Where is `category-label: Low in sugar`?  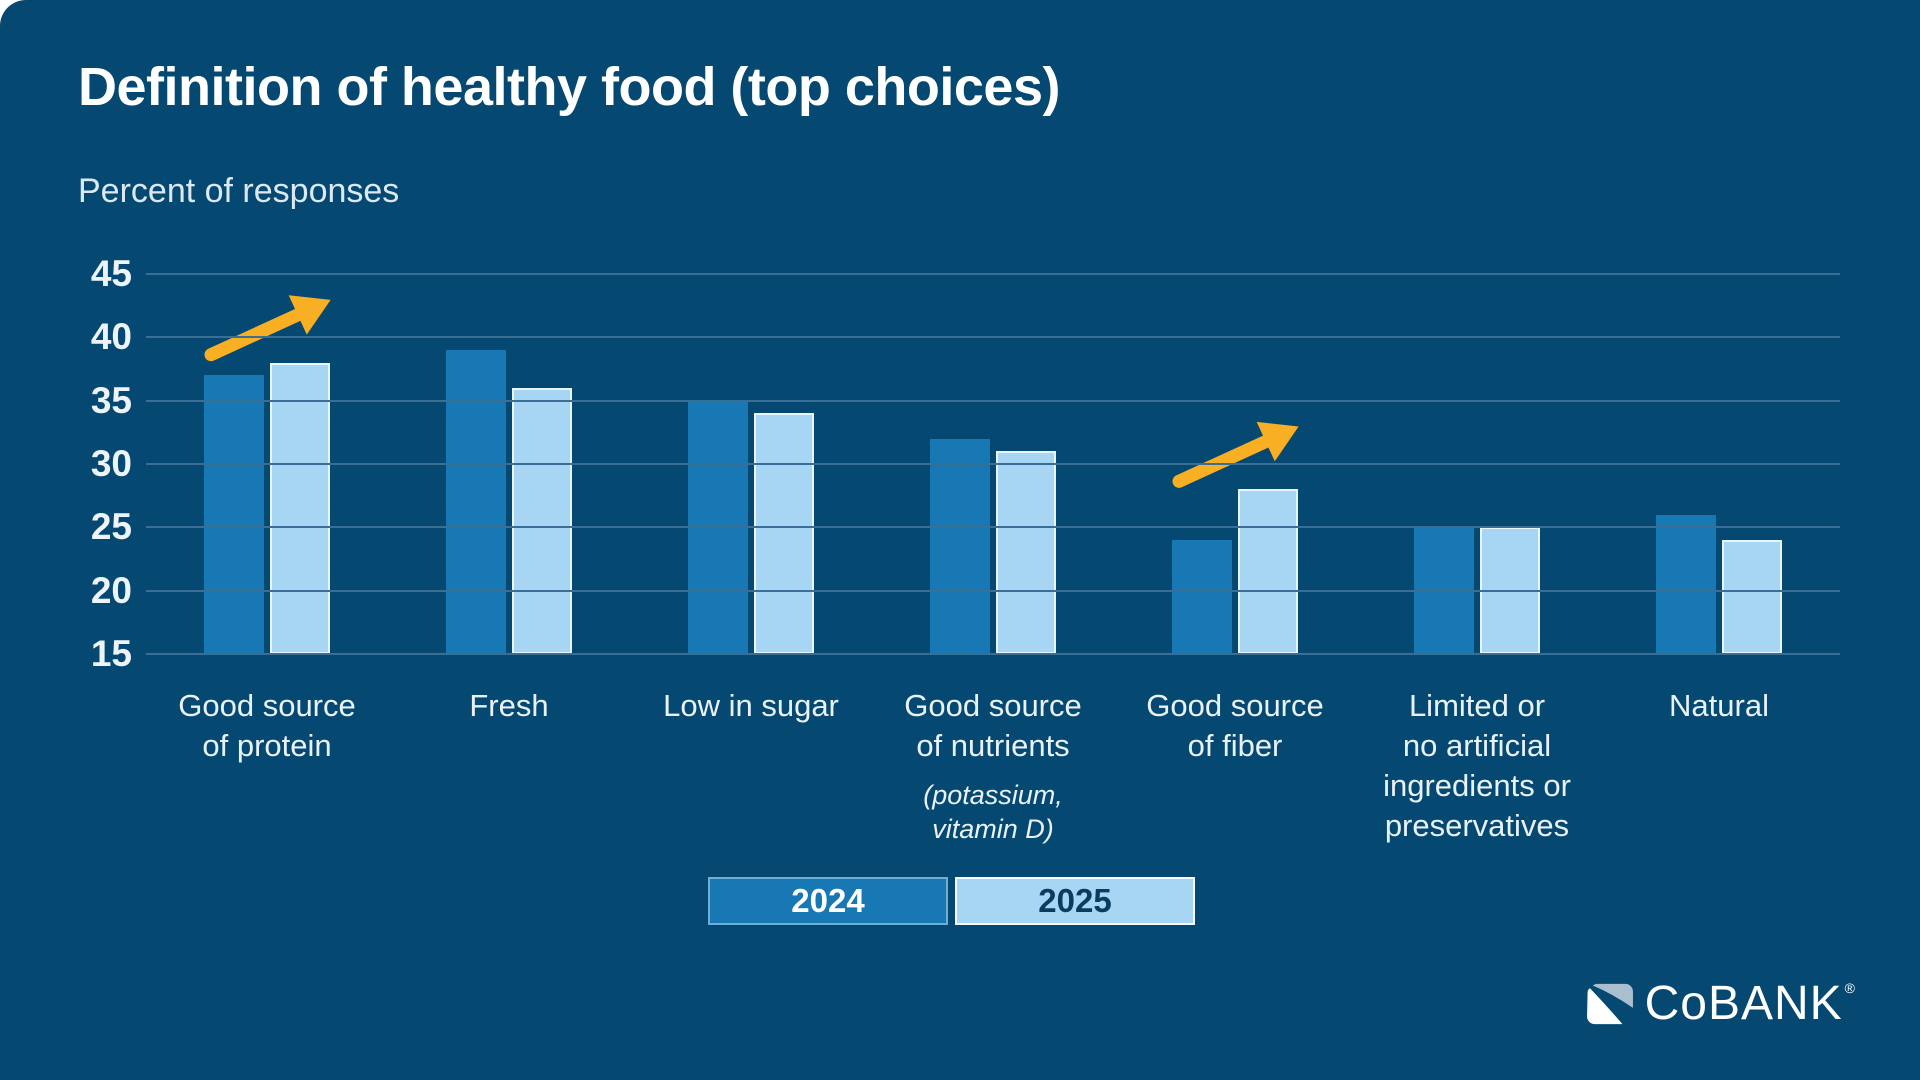 category-label: Low in sugar is located at coordinates (751, 706).